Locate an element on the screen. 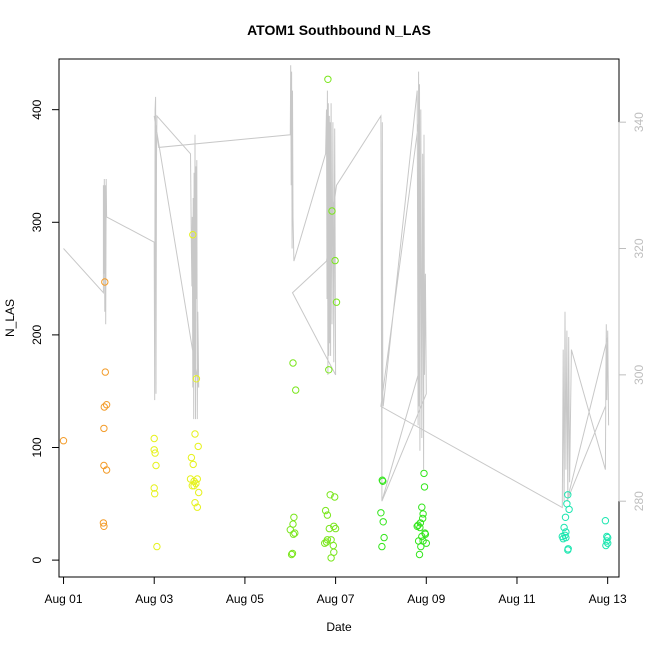  secondary-y-axis: 280 300 320 340 is located at coordinates (632, 311).